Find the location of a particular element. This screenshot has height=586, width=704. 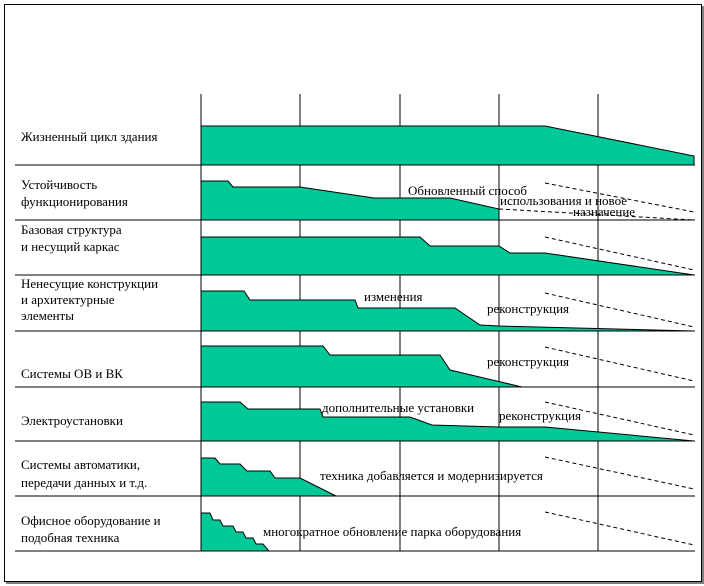

annotation-changes: изменения is located at coordinates (393, 296).